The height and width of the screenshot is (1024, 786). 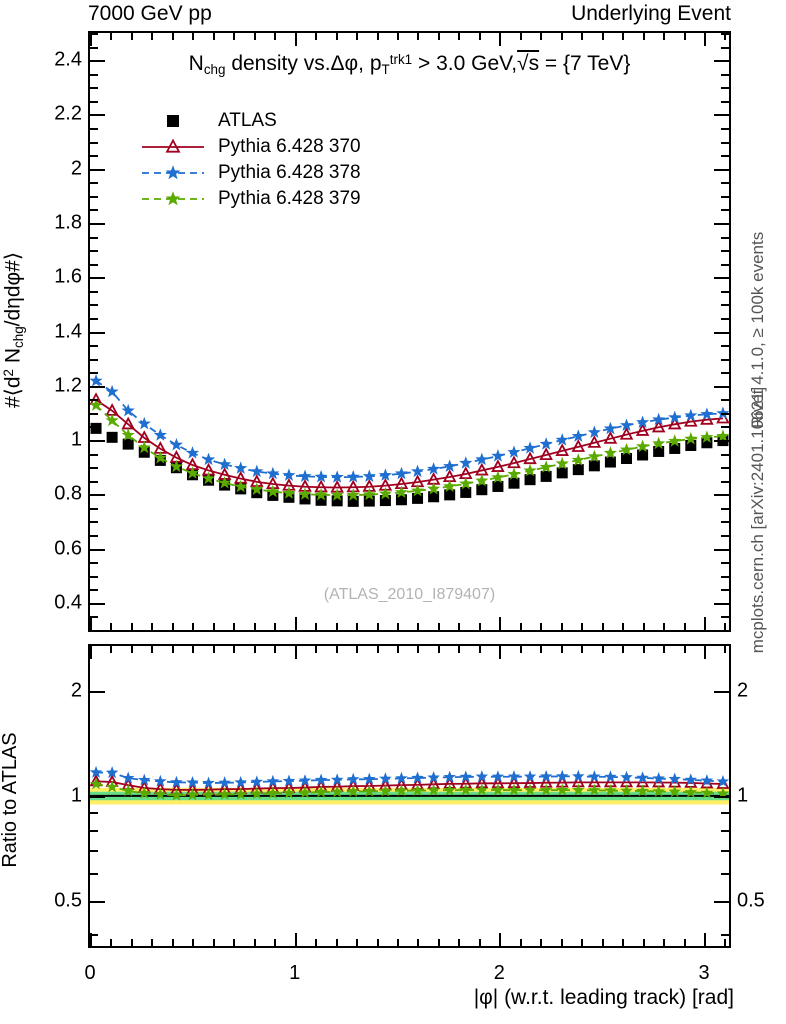 What do you see at coordinates (757, 796) in the screenshot?
I see `ratio-y-axis-labels-right: 0.5 1 2` at bounding box center [757, 796].